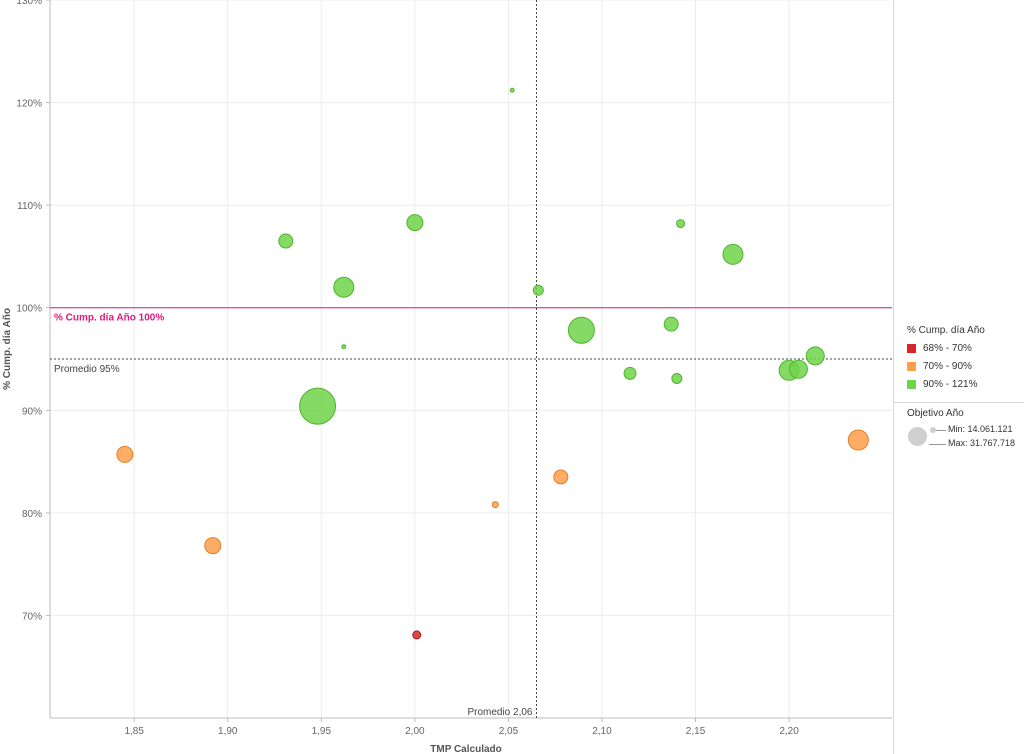 This screenshot has height=754, width=1024. I want to click on legend-item-label: 68% - 70%, so click(947, 348).